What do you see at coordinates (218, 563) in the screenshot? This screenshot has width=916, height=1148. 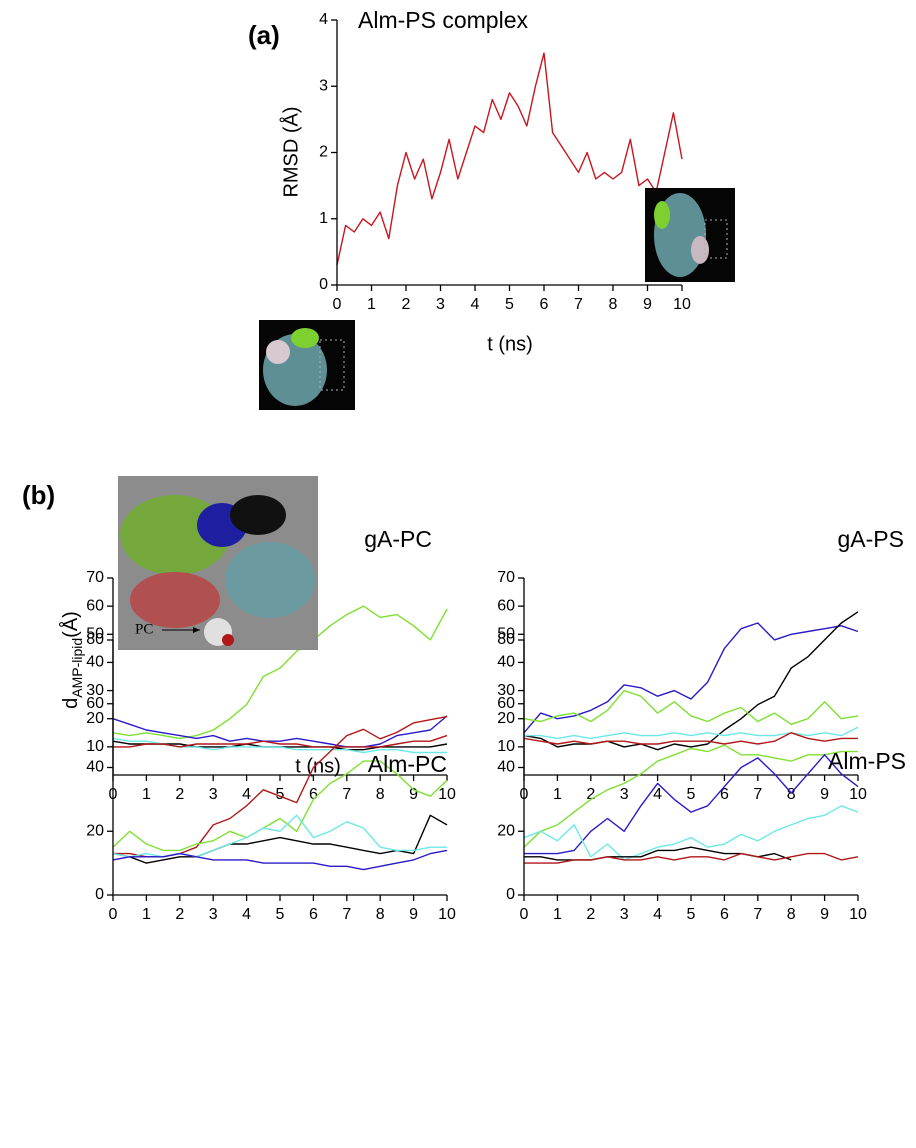 I see `inset-image: PC` at bounding box center [218, 563].